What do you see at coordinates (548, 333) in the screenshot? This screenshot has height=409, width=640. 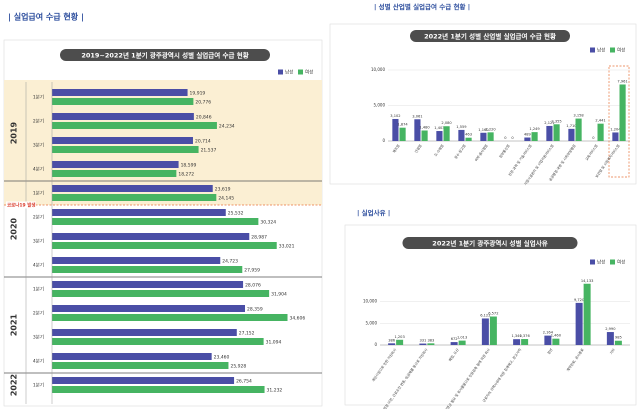 I see `value-label: 2,164` at bounding box center [548, 333].